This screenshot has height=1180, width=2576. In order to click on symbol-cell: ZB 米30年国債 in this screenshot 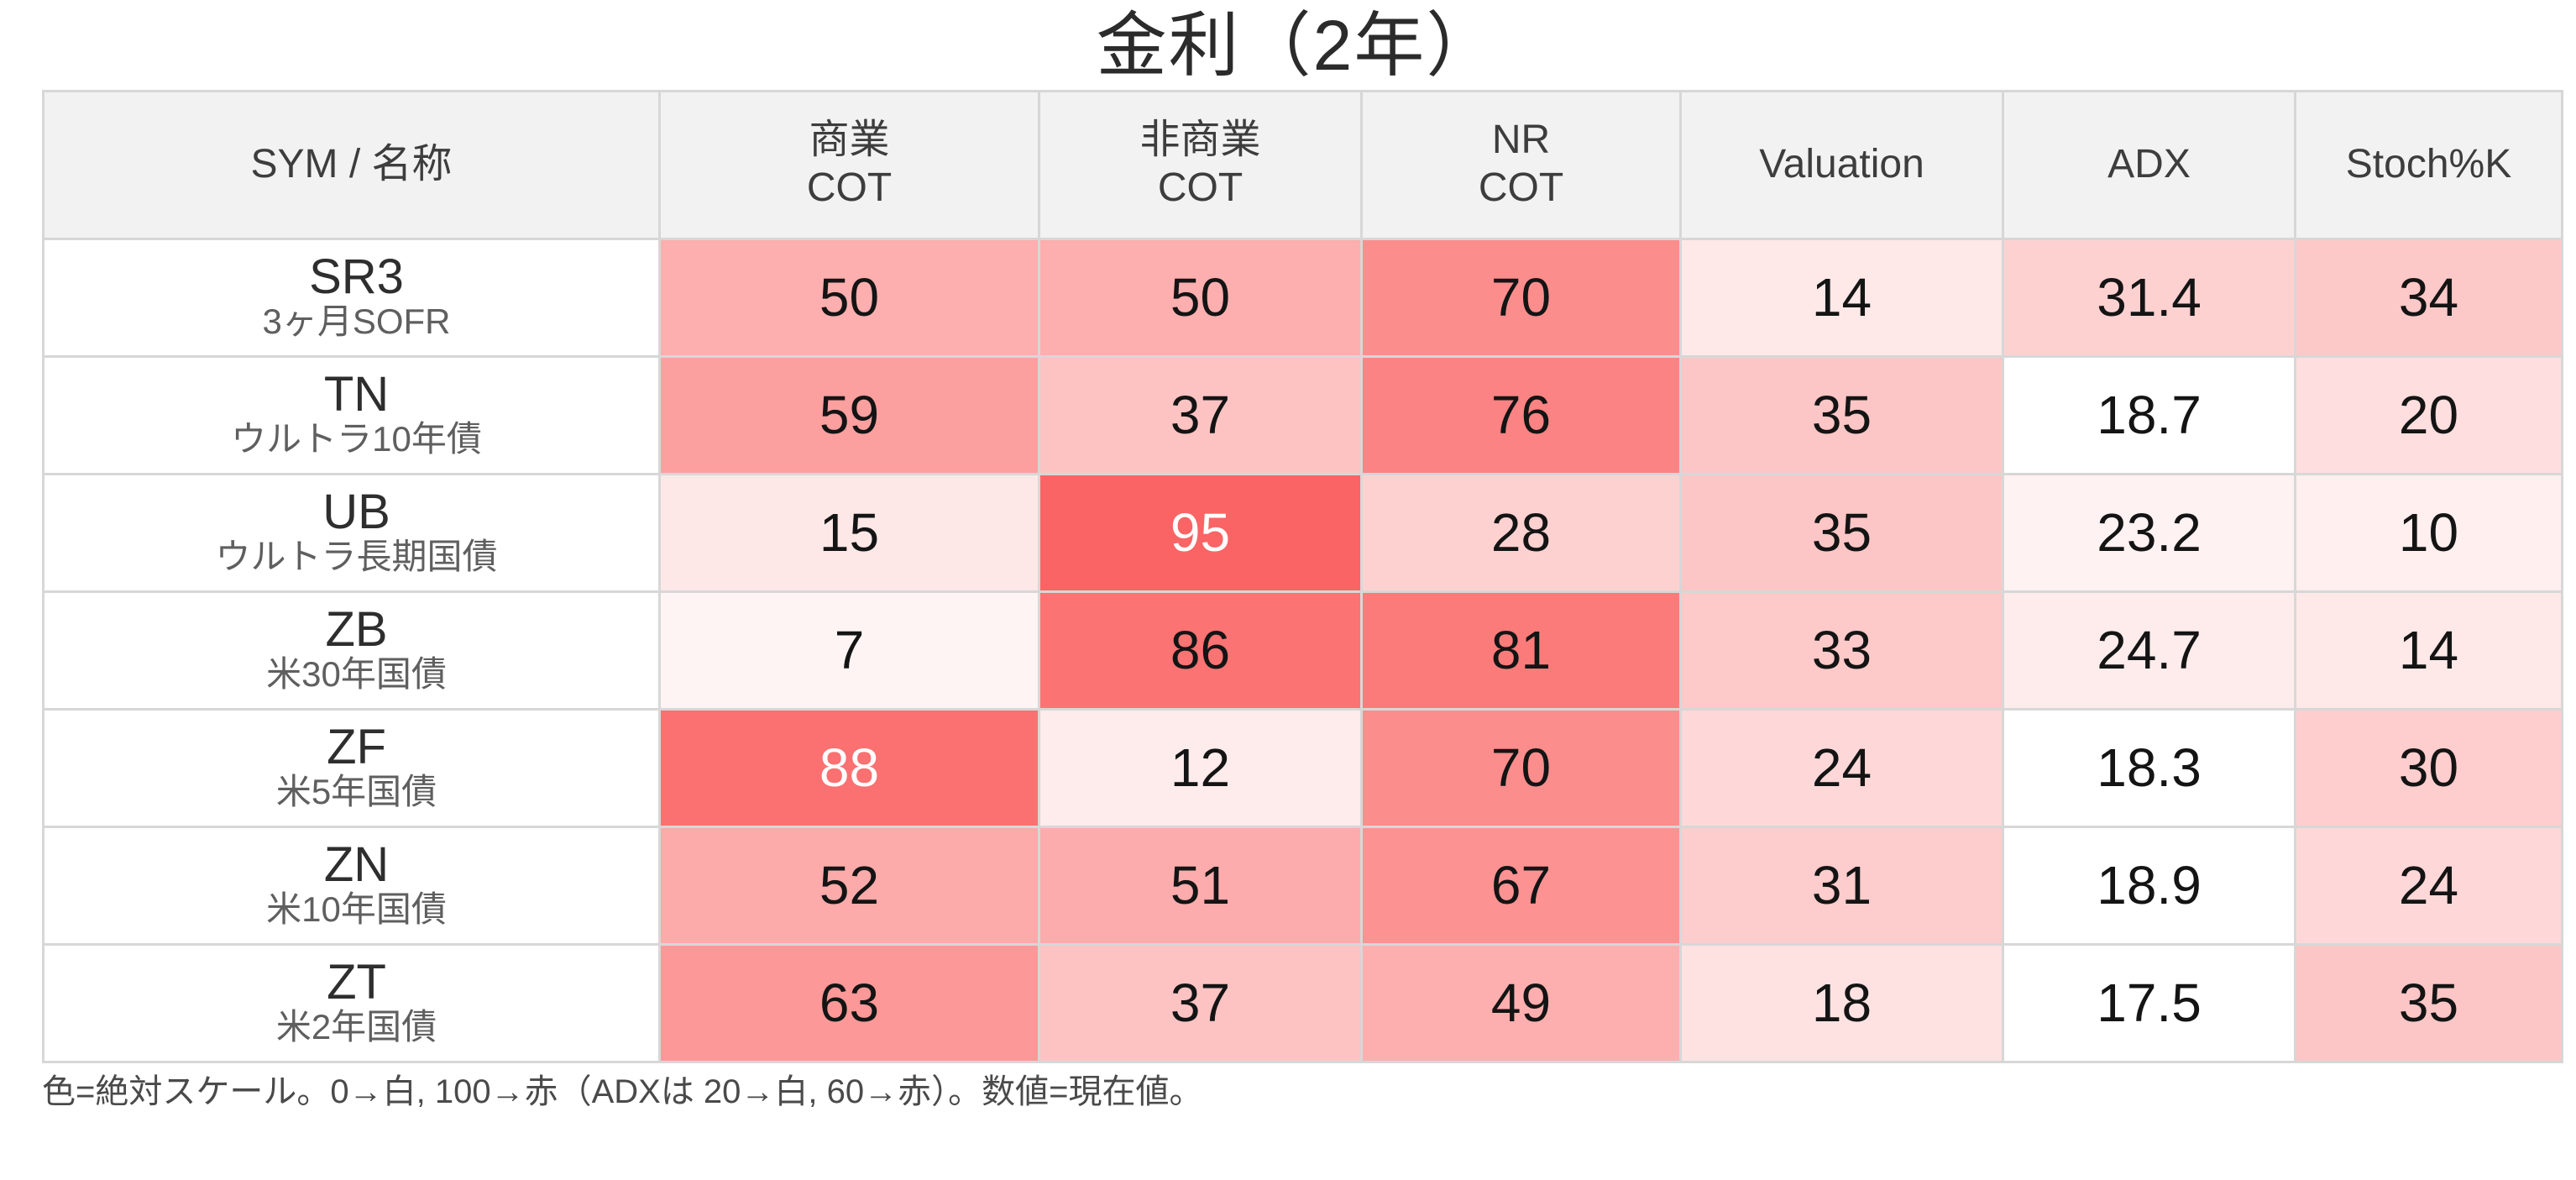, I will do `click(351, 650)`.